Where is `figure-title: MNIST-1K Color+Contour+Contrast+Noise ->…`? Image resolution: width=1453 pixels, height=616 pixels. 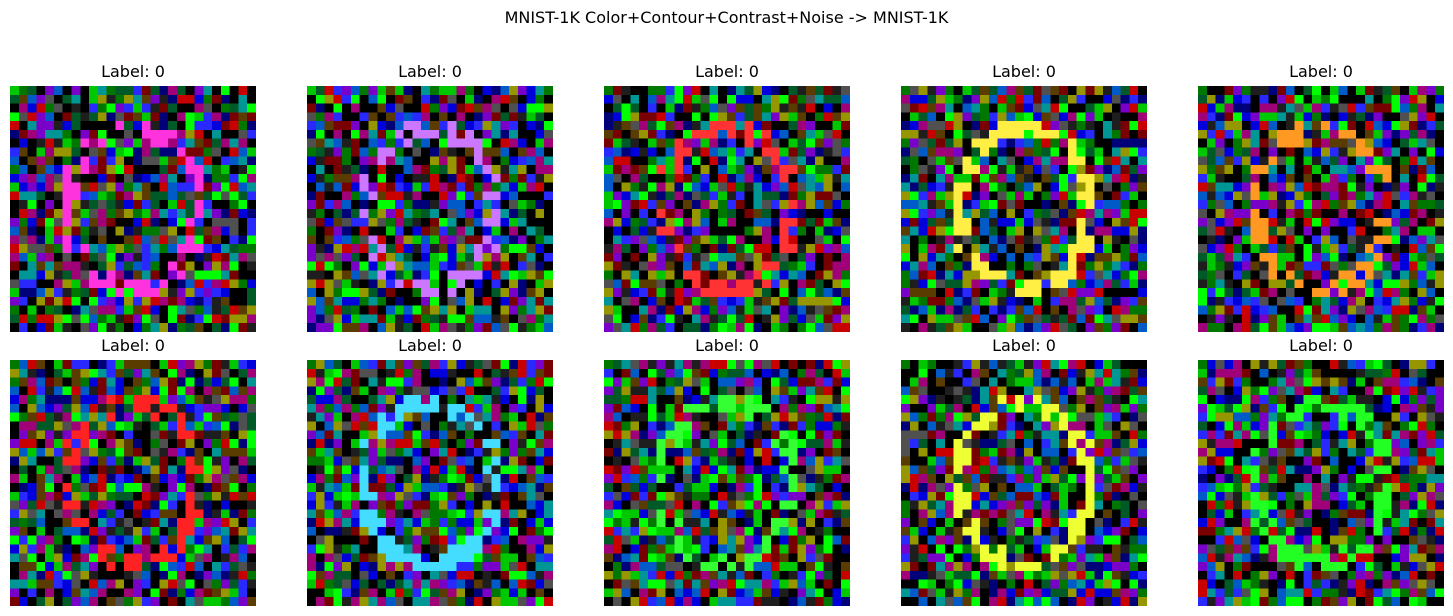
figure-title: MNIST-1K Color+Contour+Contrast+Noise ->… is located at coordinates (726, 17).